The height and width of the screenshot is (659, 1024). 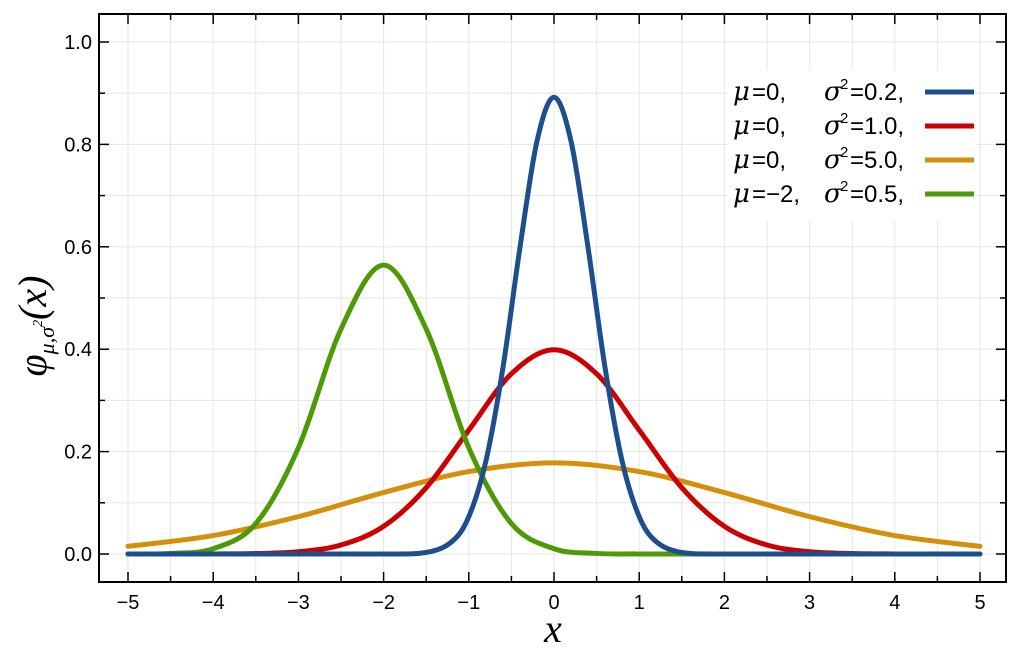 What do you see at coordinates (78, 453) in the screenshot?
I see `y-tick-label: 0.2` at bounding box center [78, 453].